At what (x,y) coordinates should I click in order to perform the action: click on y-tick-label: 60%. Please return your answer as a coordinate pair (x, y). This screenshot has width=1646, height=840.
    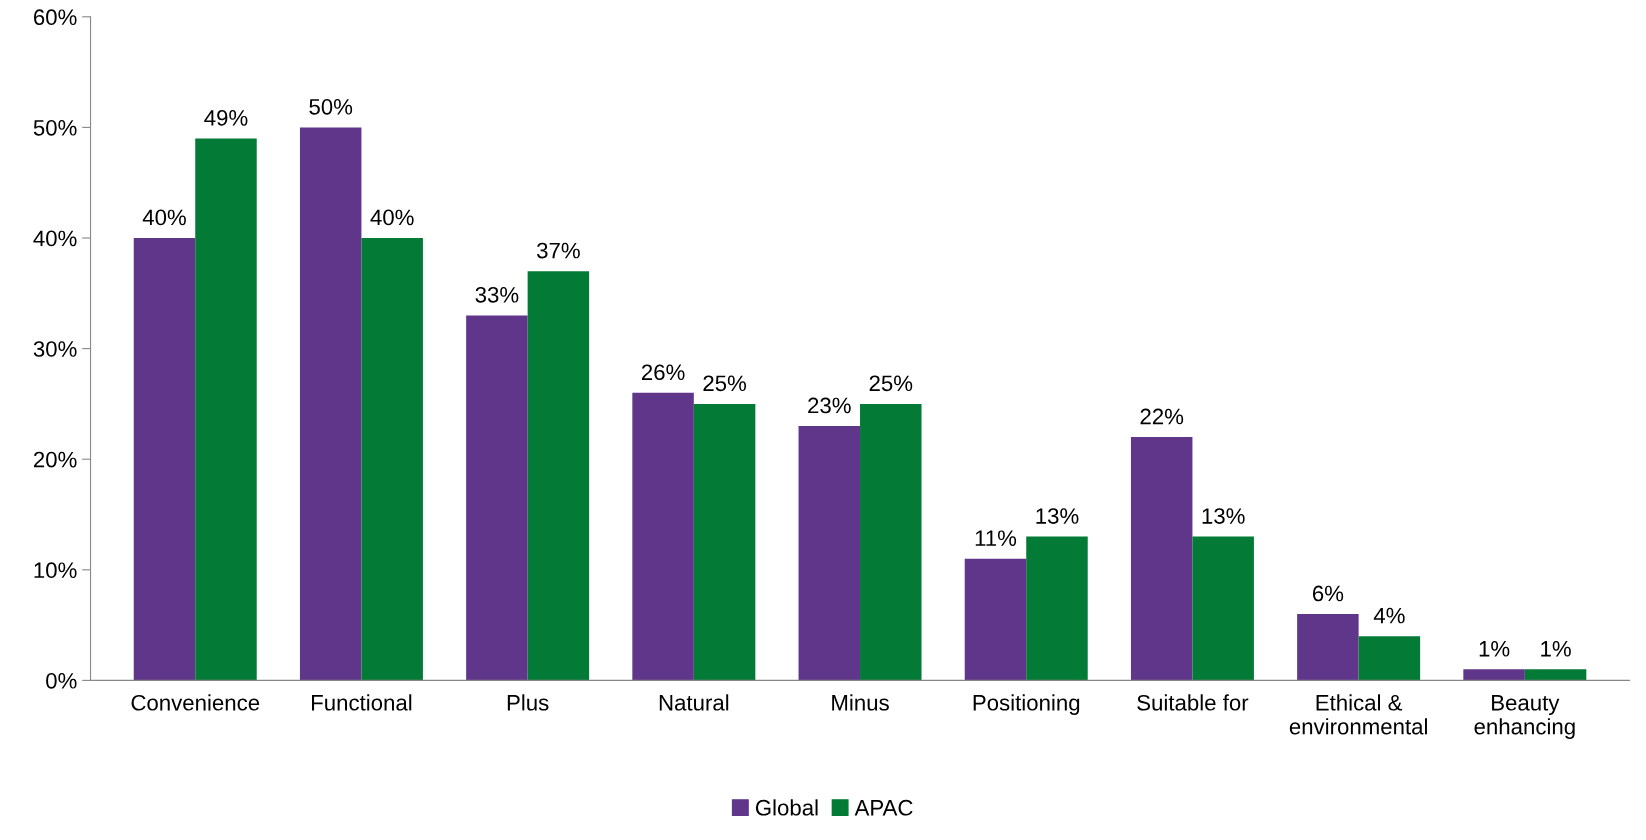
    Looking at the image, I should click on (55, 17).